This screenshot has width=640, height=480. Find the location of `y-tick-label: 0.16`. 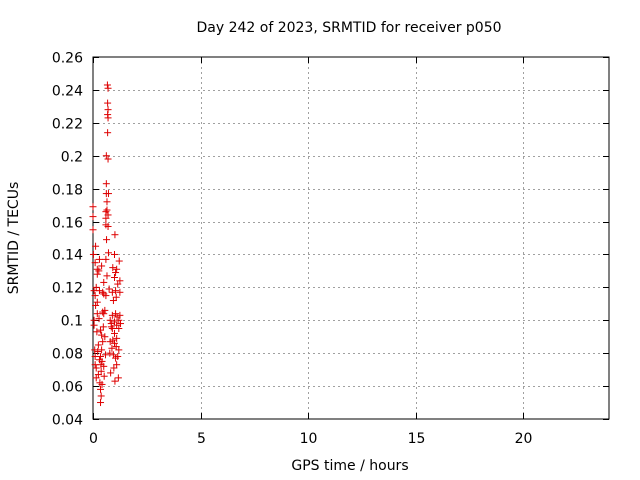

y-tick-label: 0.16 is located at coordinates (67, 224).